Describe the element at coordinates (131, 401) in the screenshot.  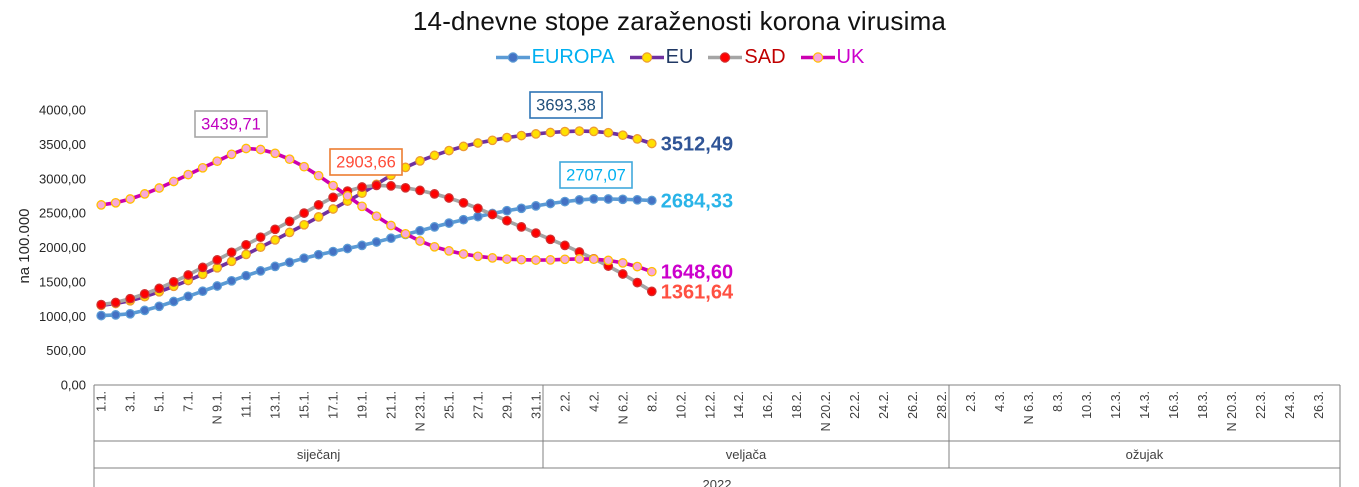
I see `x-tick-label: 3.1.` at that location.